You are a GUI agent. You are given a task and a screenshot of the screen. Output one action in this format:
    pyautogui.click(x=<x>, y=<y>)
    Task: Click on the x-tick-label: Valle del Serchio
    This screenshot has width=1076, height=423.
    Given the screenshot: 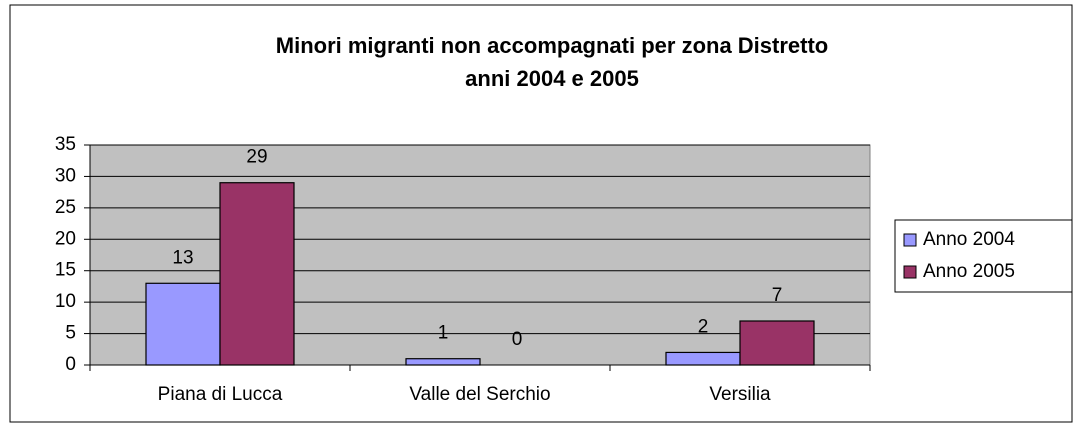 What is the action you would take?
    pyautogui.click(x=479, y=394)
    